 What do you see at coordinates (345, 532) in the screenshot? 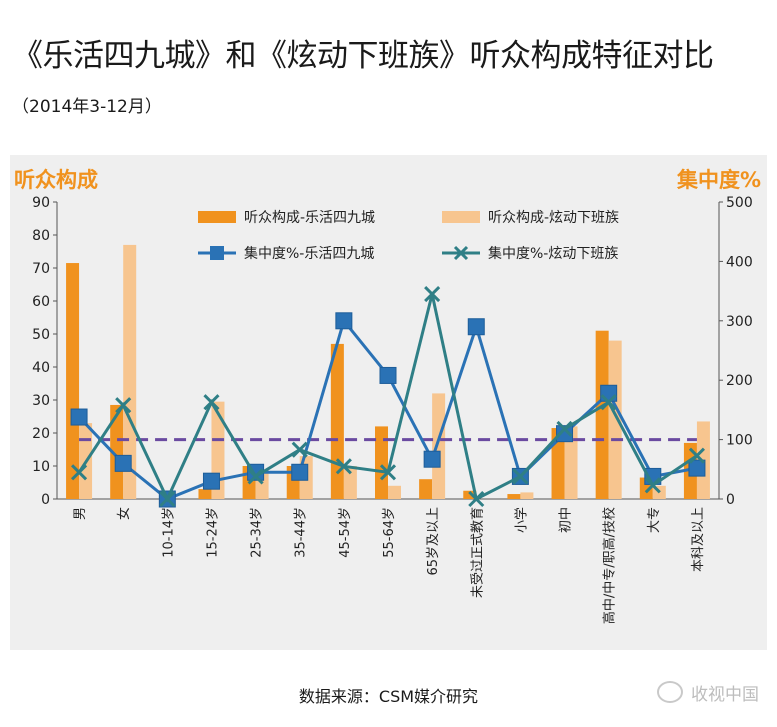
I see `x-tick-label: 45-54岁` at bounding box center [345, 532].